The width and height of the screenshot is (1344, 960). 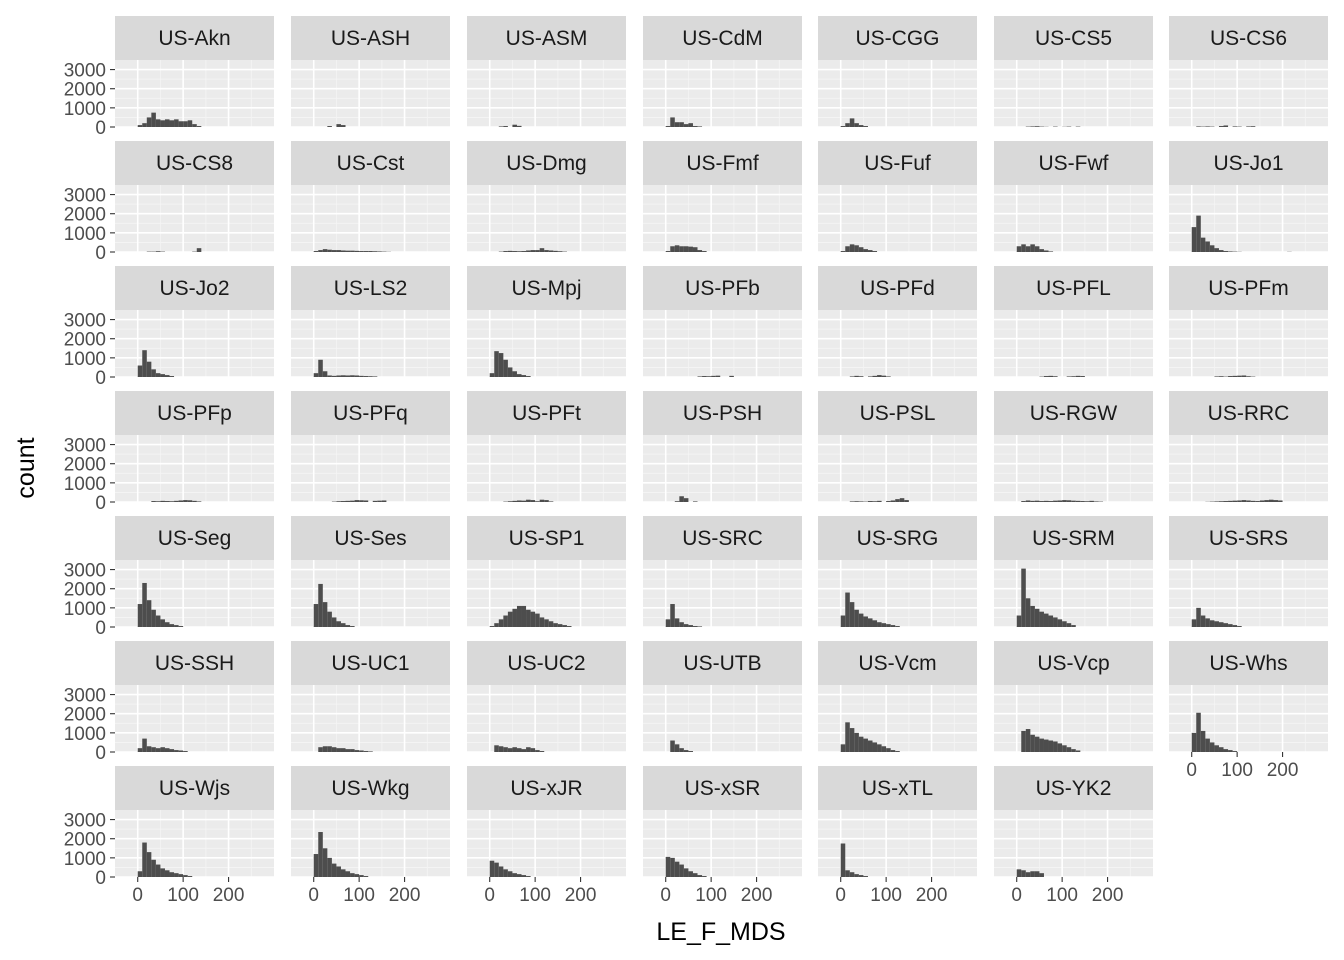 I want to click on facet-label: US-PSH, so click(x=722, y=413).